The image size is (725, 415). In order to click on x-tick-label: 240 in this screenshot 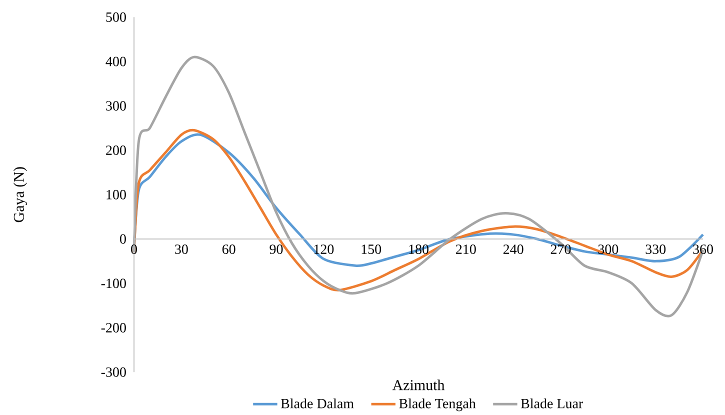, I will do `click(513, 249)`.